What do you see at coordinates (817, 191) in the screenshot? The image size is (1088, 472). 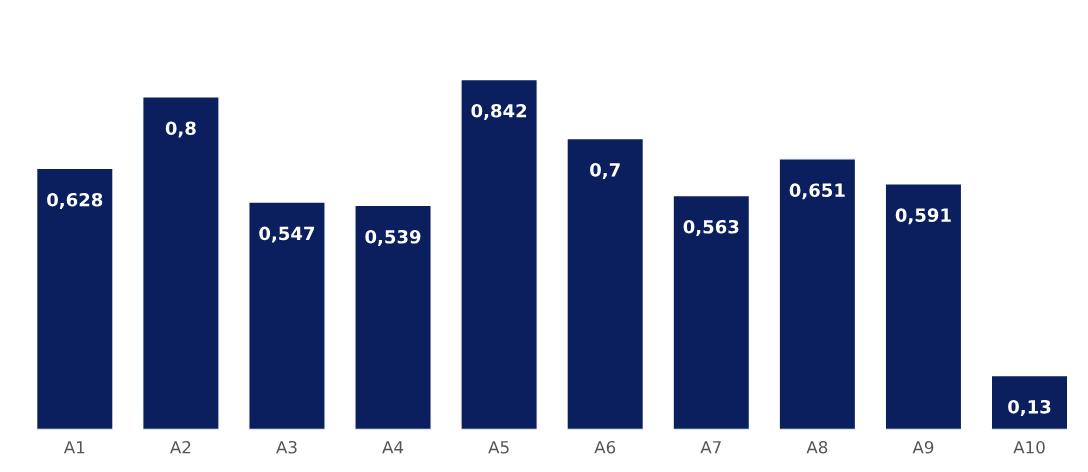 I see `data-label: 0,651` at bounding box center [817, 191].